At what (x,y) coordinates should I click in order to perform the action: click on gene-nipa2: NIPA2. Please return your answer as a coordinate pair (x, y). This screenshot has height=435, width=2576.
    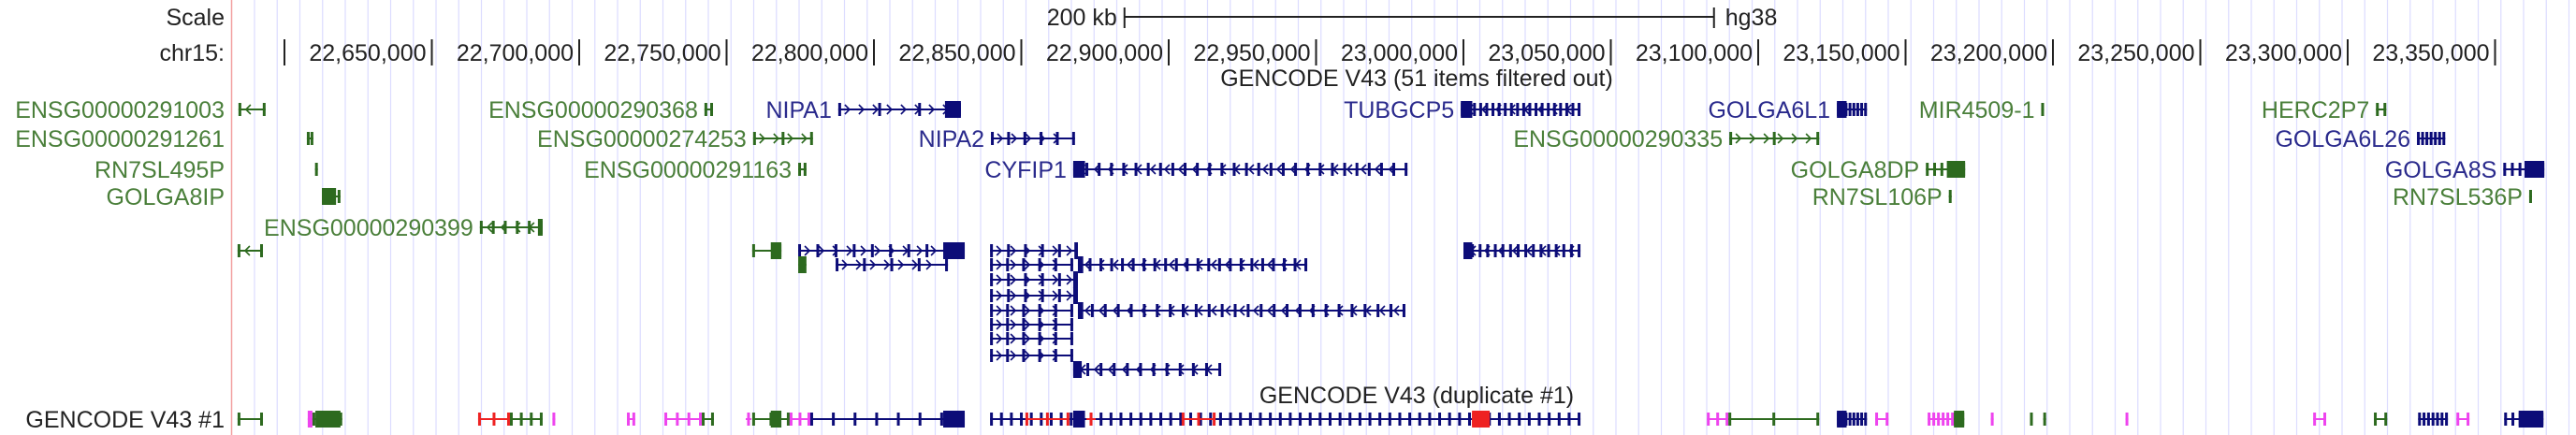
    Looking at the image, I should click on (997, 139).